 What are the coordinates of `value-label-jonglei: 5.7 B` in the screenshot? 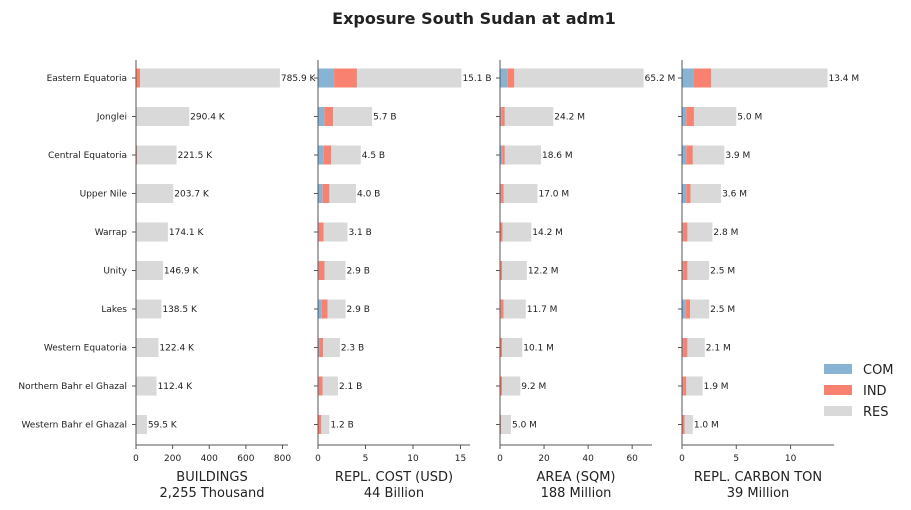 It's located at (384, 118).